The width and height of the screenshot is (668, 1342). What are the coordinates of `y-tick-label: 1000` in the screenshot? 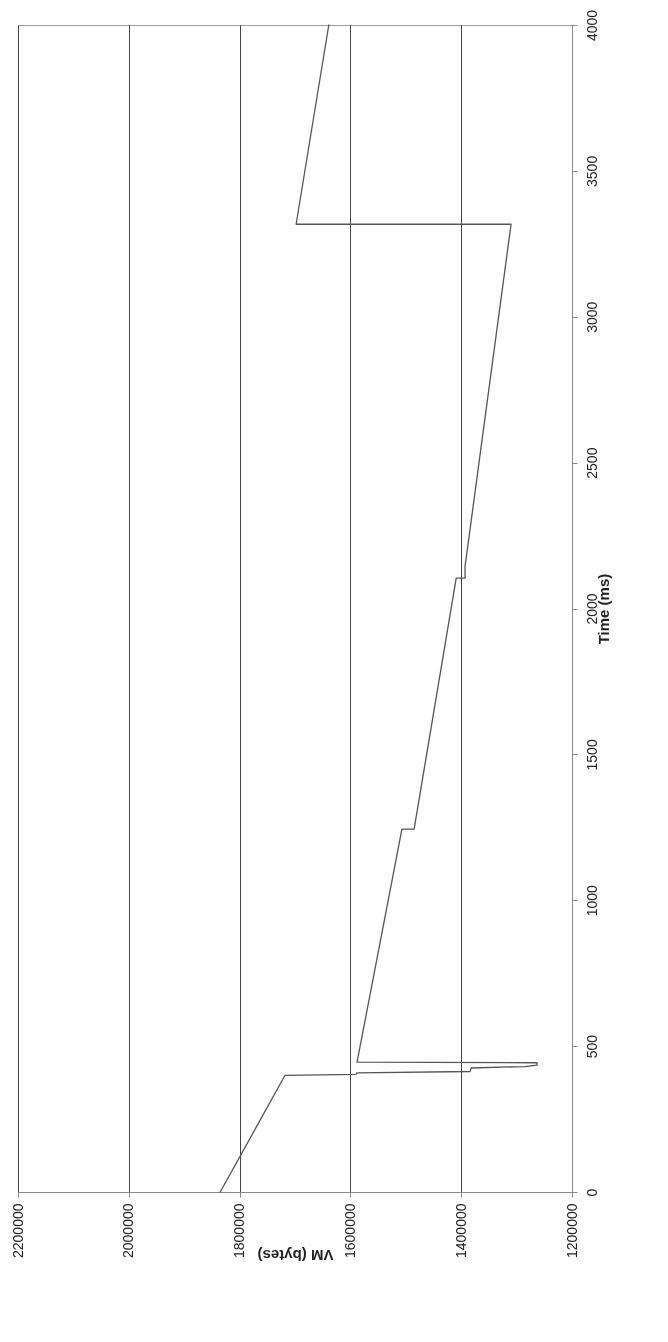 It's located at (591, 900).